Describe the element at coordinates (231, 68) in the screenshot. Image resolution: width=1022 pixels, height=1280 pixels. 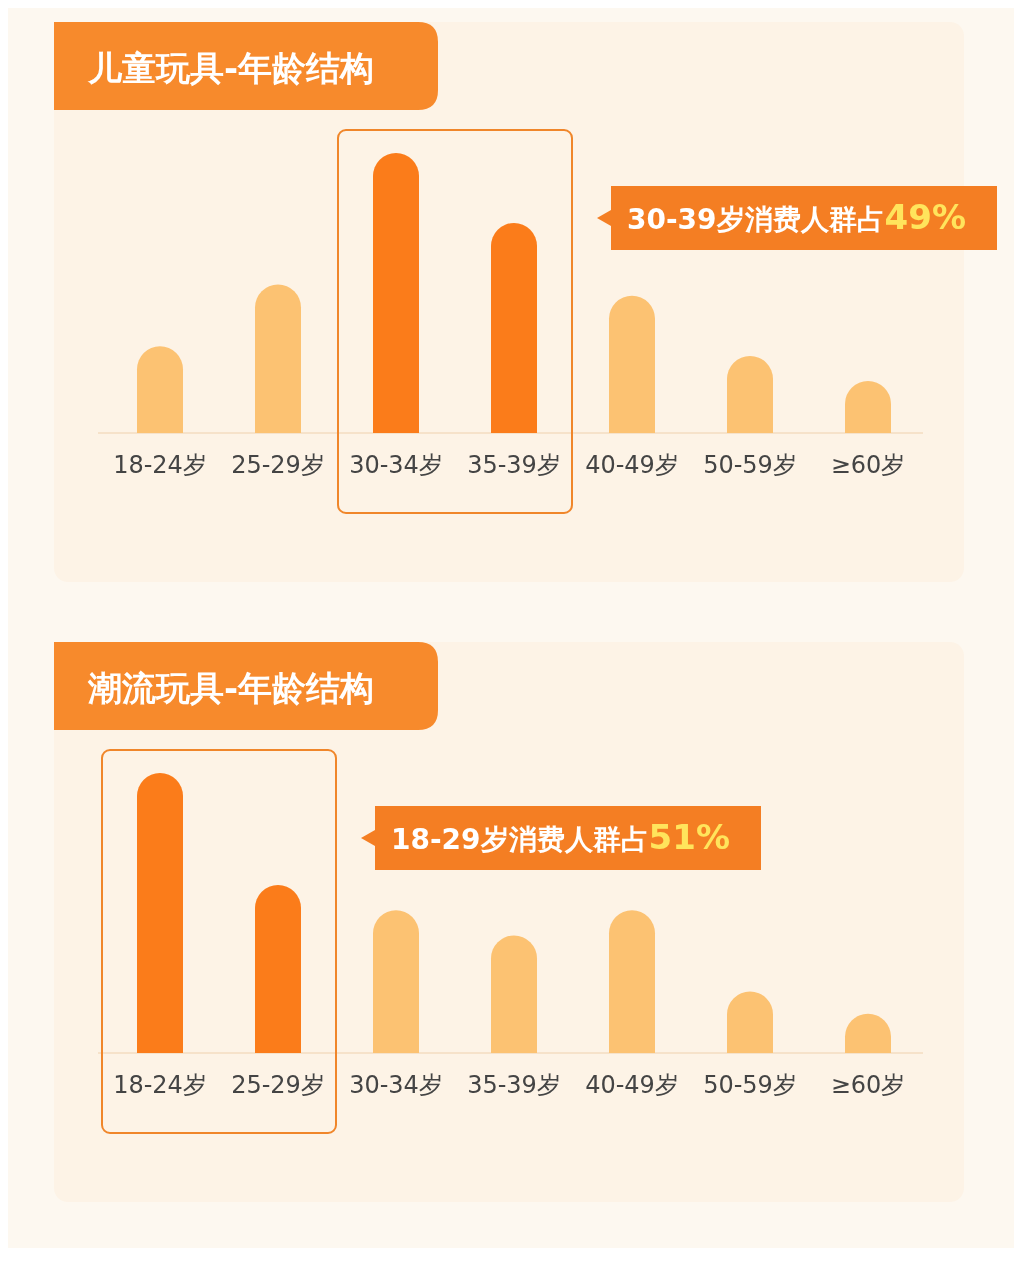
I see `chart-title: 儿童玩具-年龄结构` at that location.